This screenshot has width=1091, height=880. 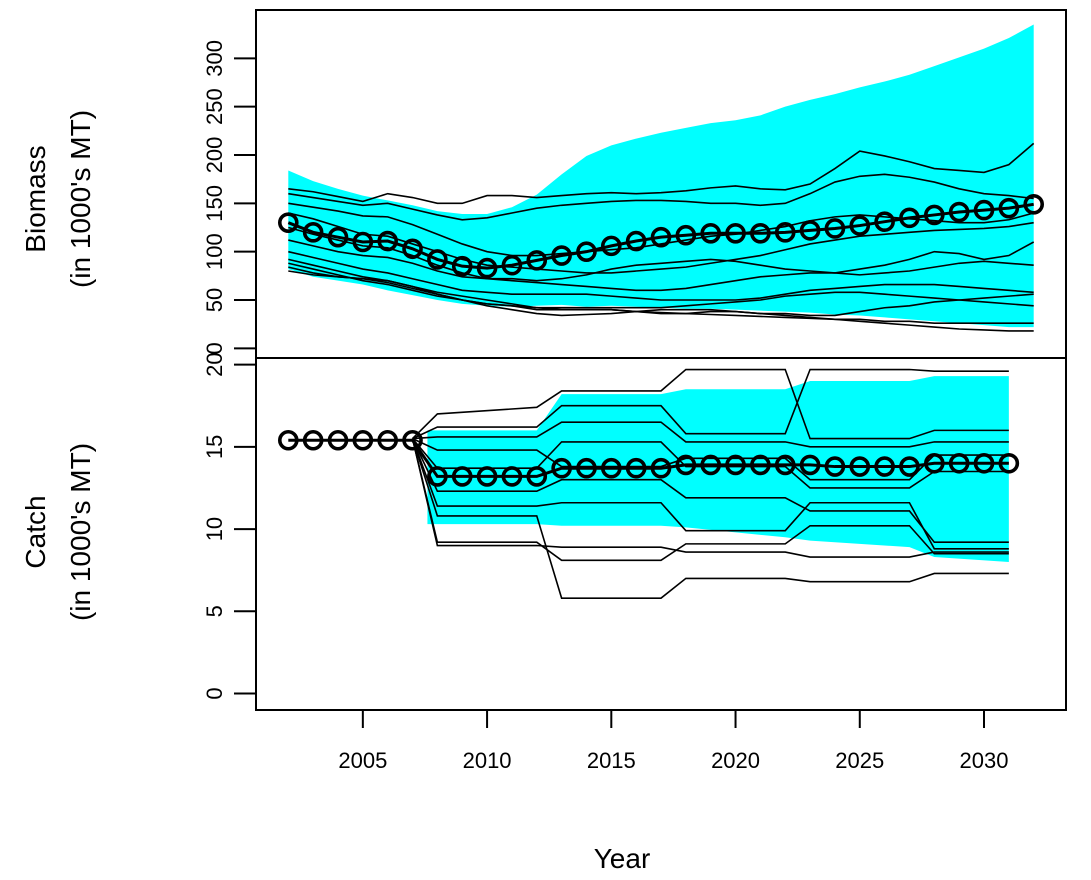 I want to click on x-tick-label: 2005, so click(x=362, y=760).